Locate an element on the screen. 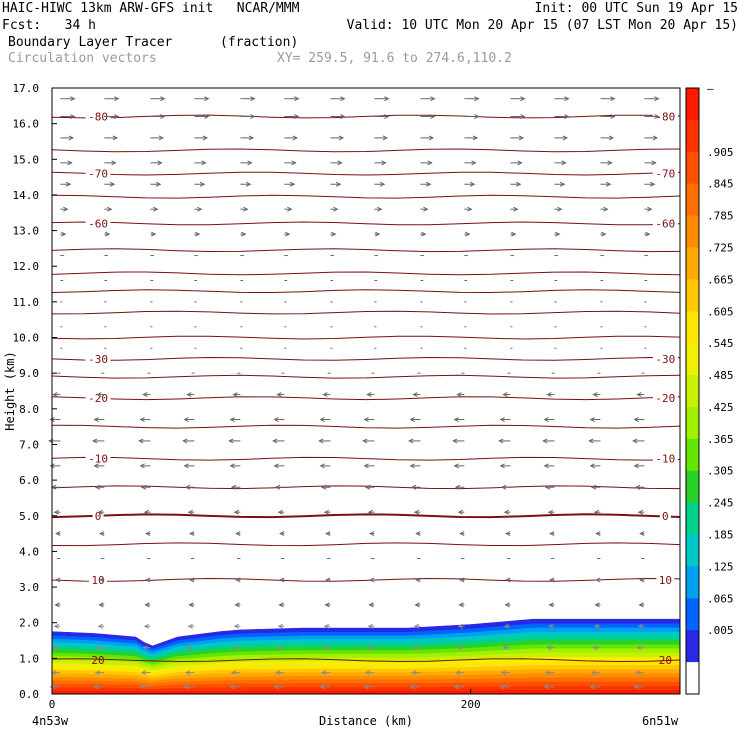 The height and width of the screenshot is (740, 740). contour-label: -10 is located at coordinates (665, 459).